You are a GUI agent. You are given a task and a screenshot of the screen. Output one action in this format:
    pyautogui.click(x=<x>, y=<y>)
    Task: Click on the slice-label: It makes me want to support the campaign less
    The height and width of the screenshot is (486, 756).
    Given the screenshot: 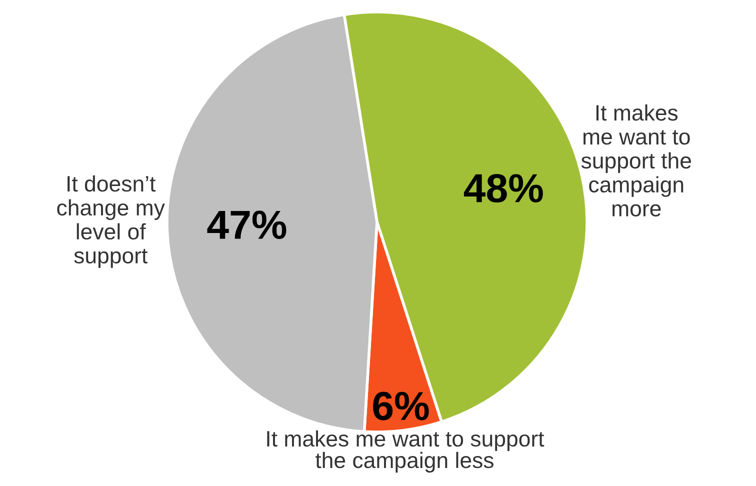 What is the action you would take?
    pyautogui.click(x=405, y=451)
    